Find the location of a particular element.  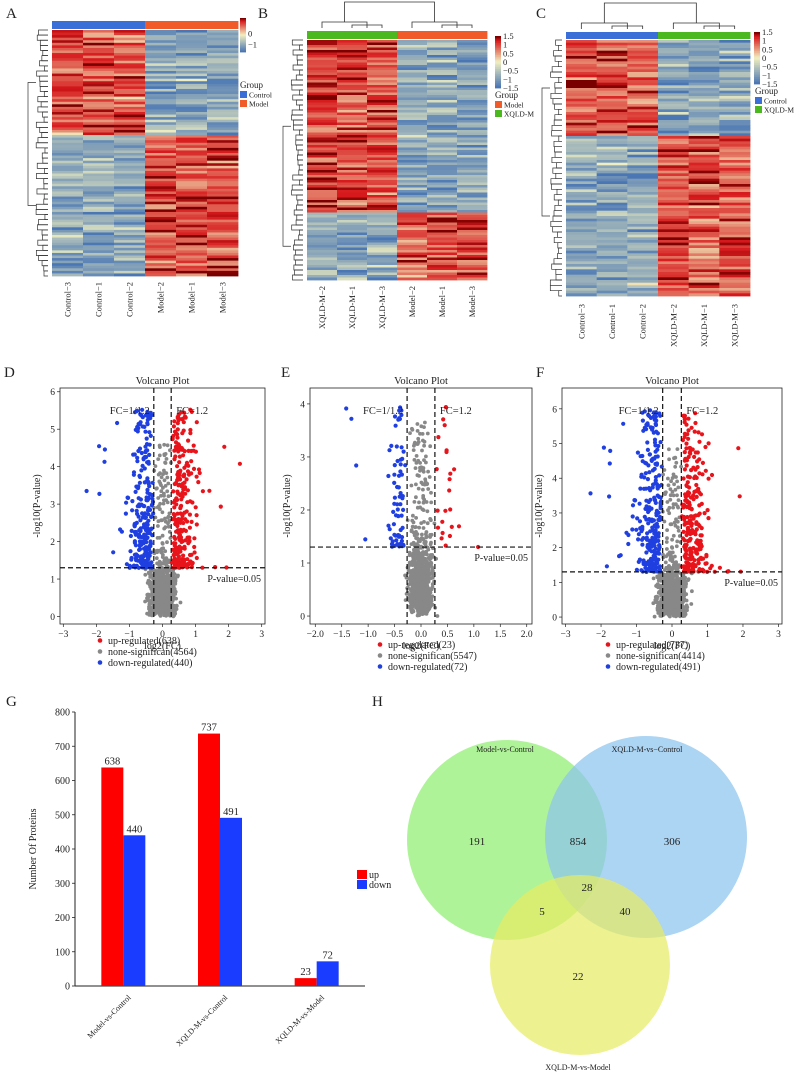

y-tick-label: 1 is located at coordinates (554, 584).